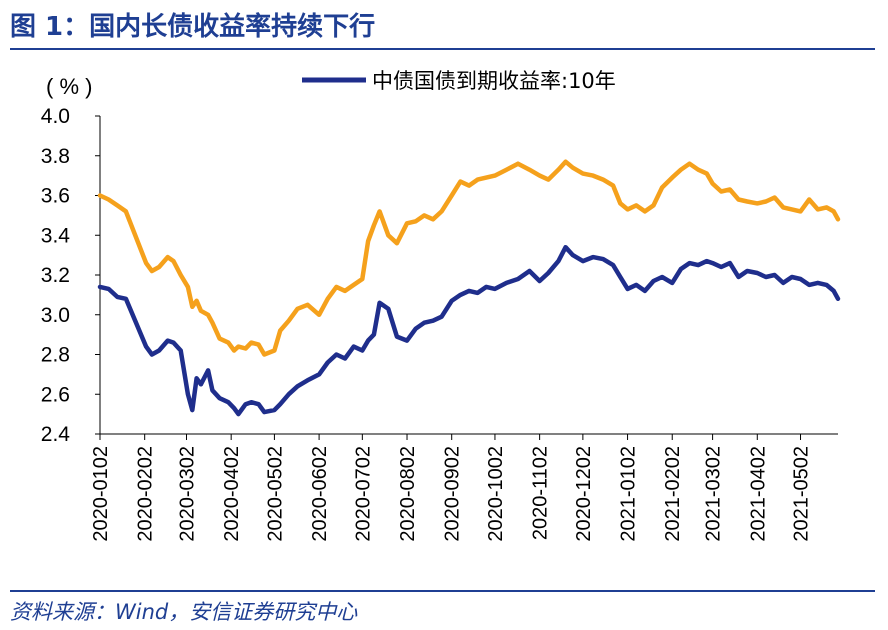  Describe the element at coordinates (69, 86) in the screenshot. I see `y-unit-label: ( % )` at that location.